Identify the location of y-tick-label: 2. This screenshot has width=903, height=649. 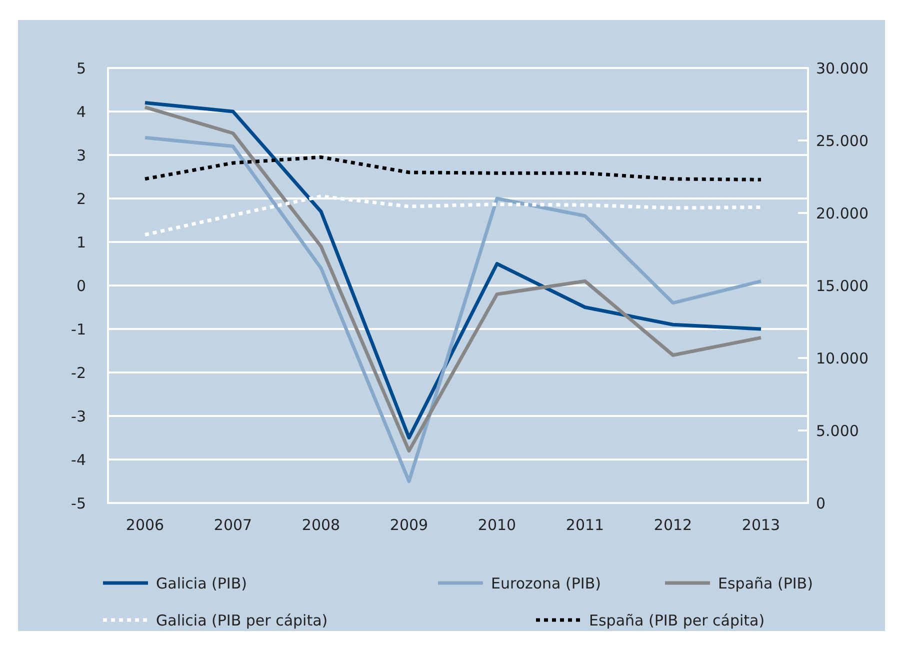
(81, 199).